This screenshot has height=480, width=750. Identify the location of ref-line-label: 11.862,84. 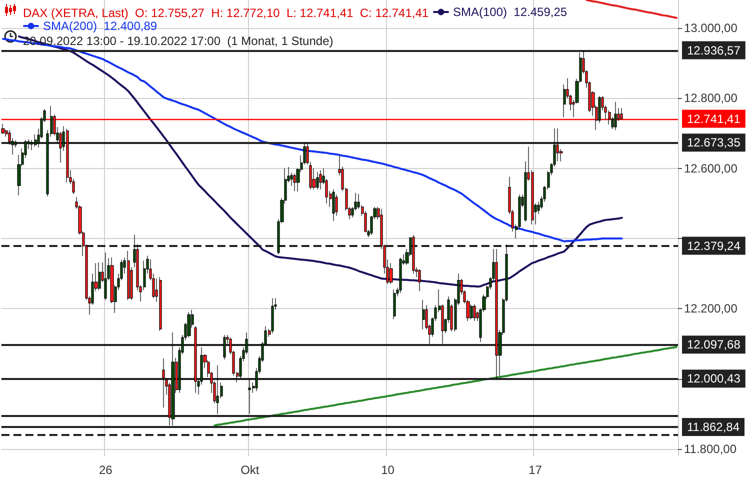
(713, 427).